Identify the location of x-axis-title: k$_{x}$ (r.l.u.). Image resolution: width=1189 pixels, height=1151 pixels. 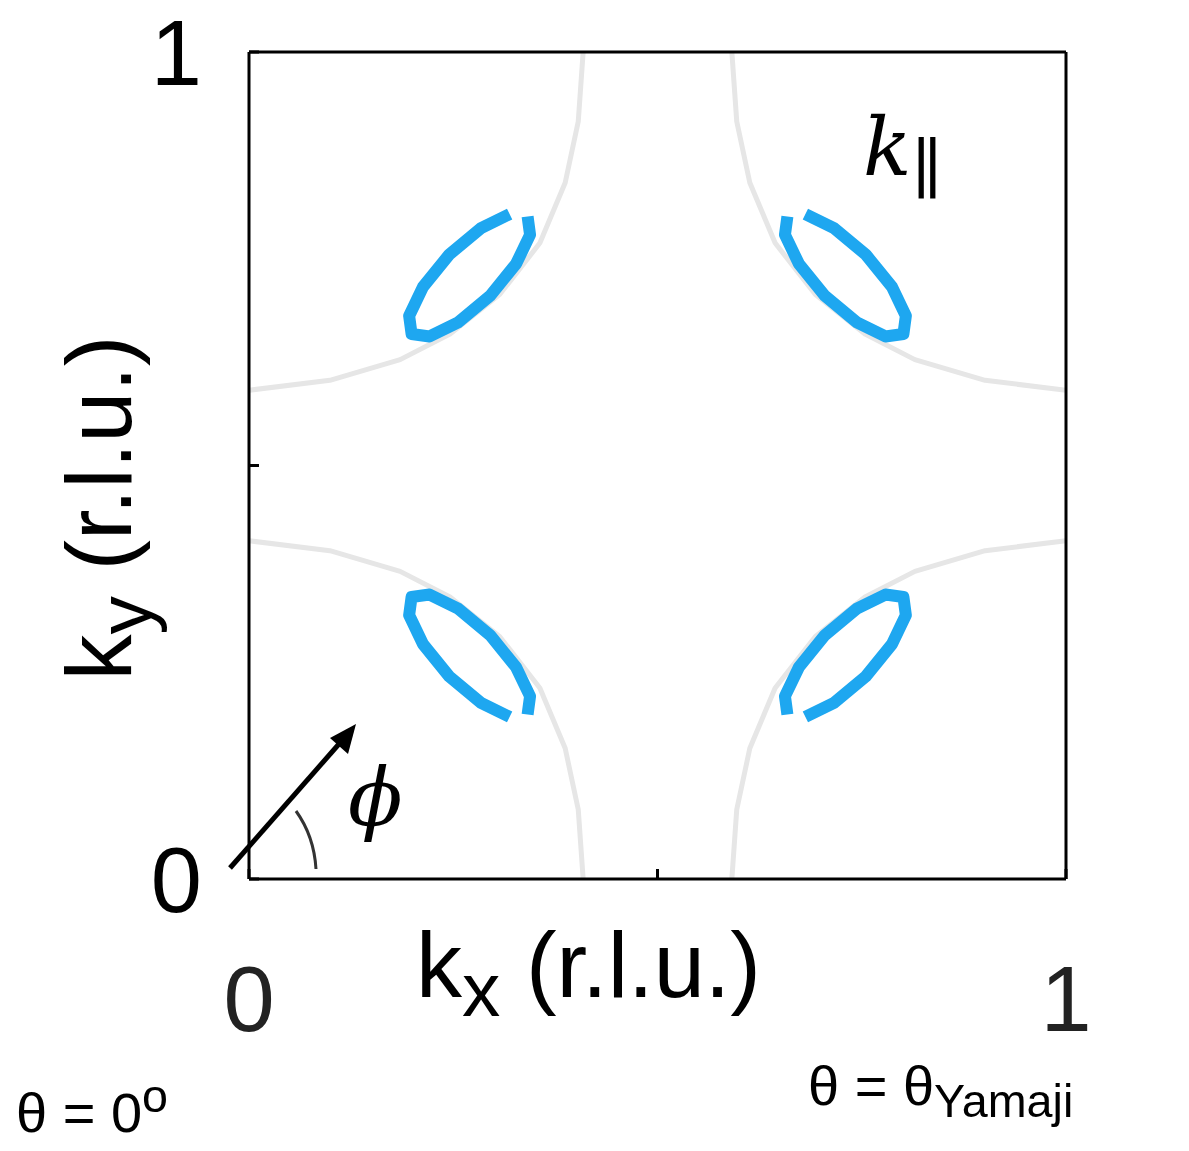
(589, 974).